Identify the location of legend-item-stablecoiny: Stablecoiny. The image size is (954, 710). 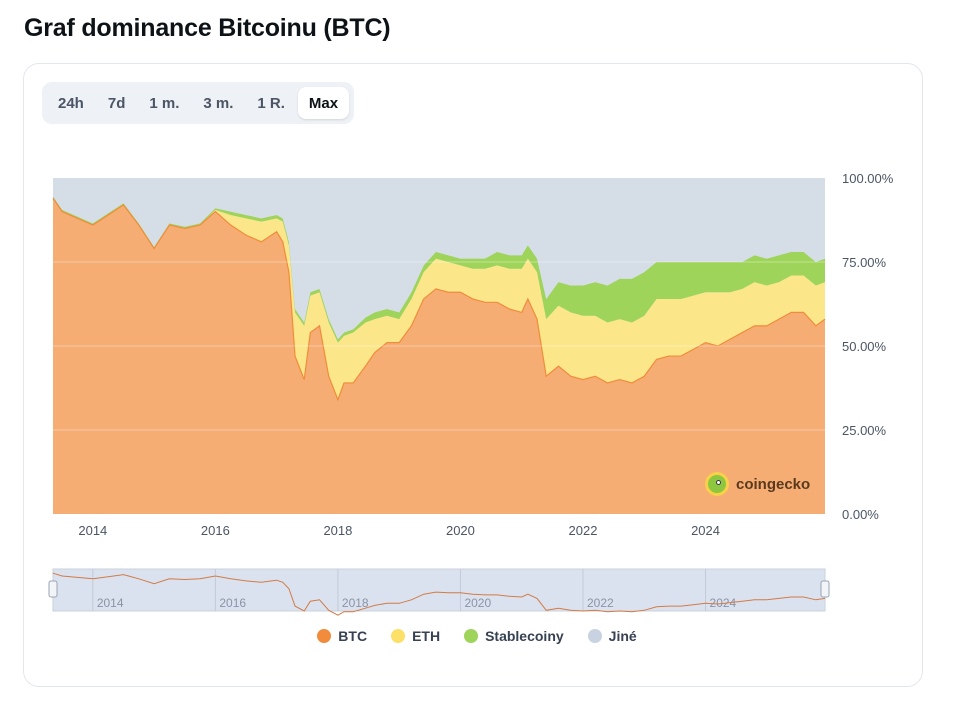
(514, 636).